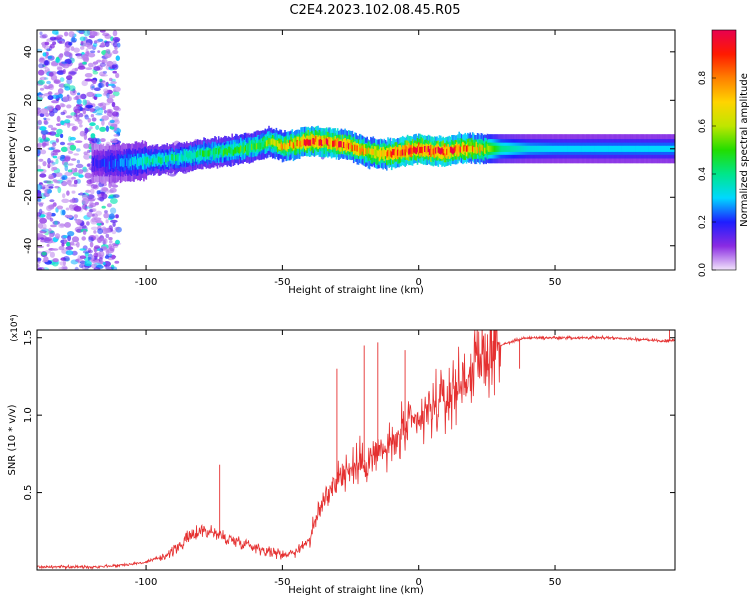 This screenshot has width=750, height=600. Describe the element at coordinates (555, 582) in the screenshot. I see `x-tick-label: 50` at that location.